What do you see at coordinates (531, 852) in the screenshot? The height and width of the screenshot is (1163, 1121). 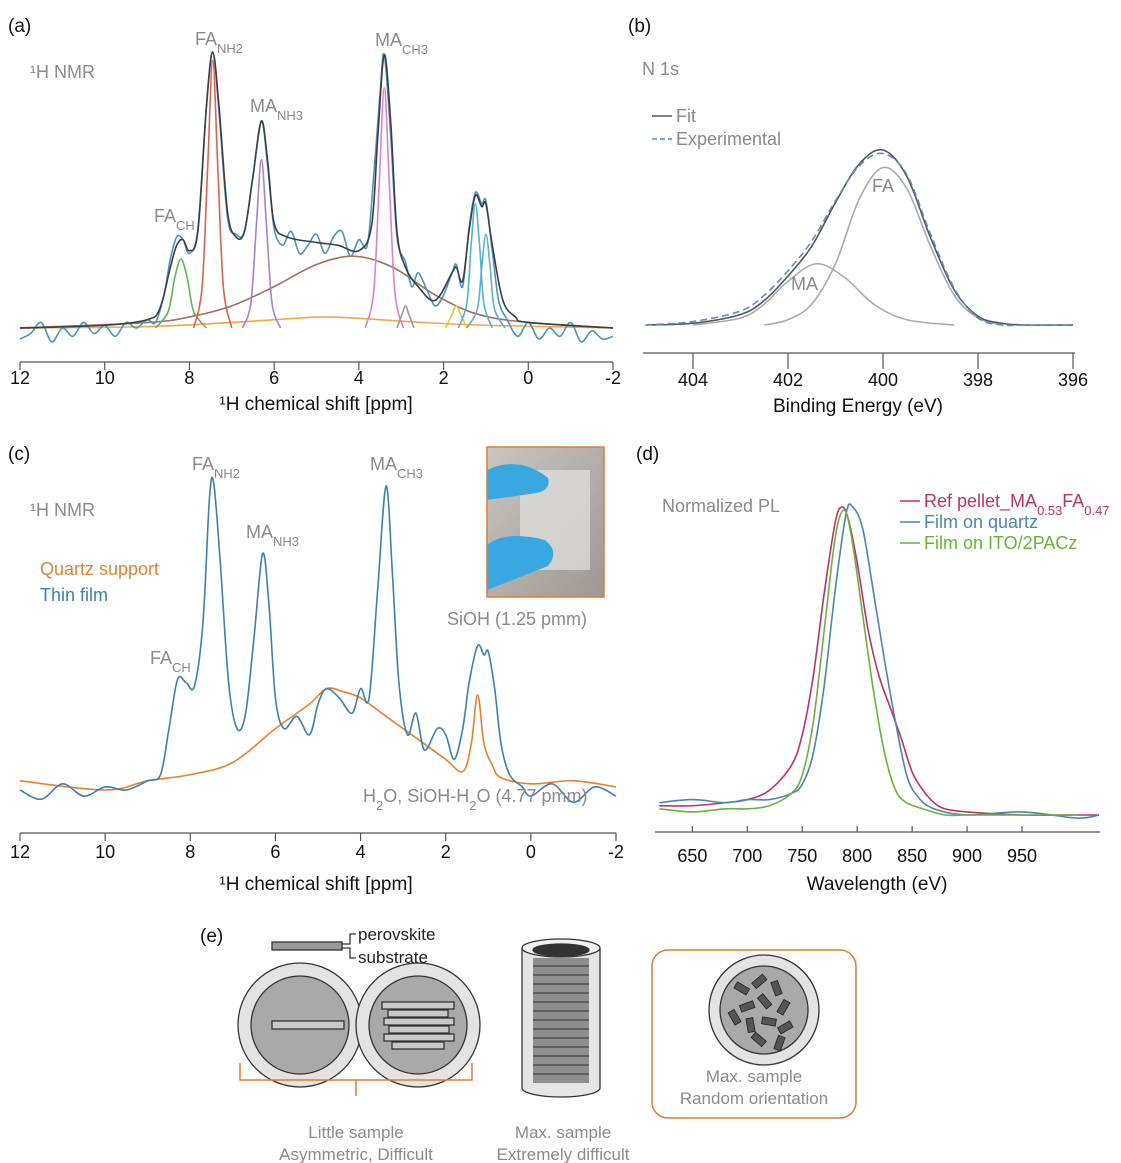 I see `x-tick-label: 0` at bounding box center [531, 852].